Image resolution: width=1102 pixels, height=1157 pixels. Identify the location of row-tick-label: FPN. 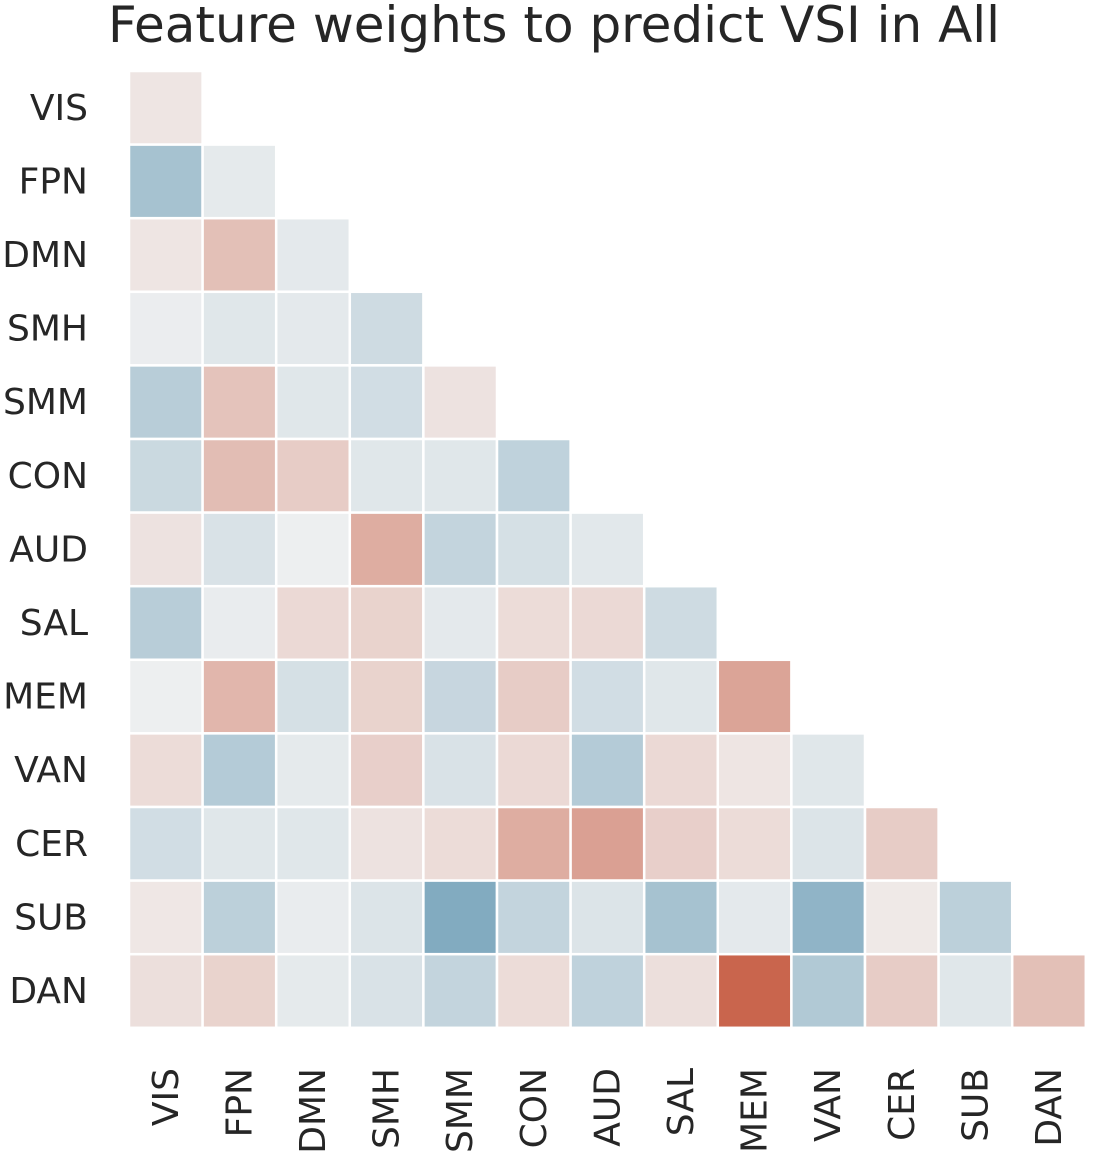
(53, 181).